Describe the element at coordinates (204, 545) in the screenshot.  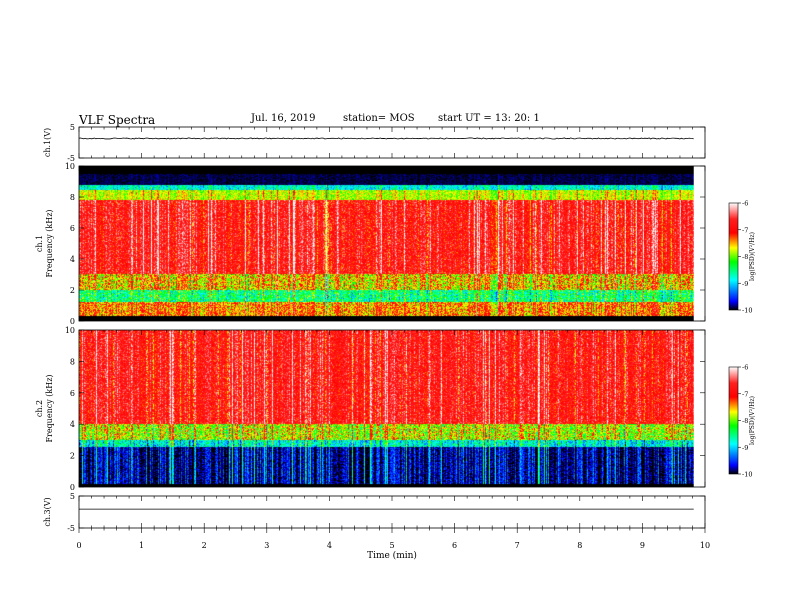
I see `x-tick-label: 2` at that location.